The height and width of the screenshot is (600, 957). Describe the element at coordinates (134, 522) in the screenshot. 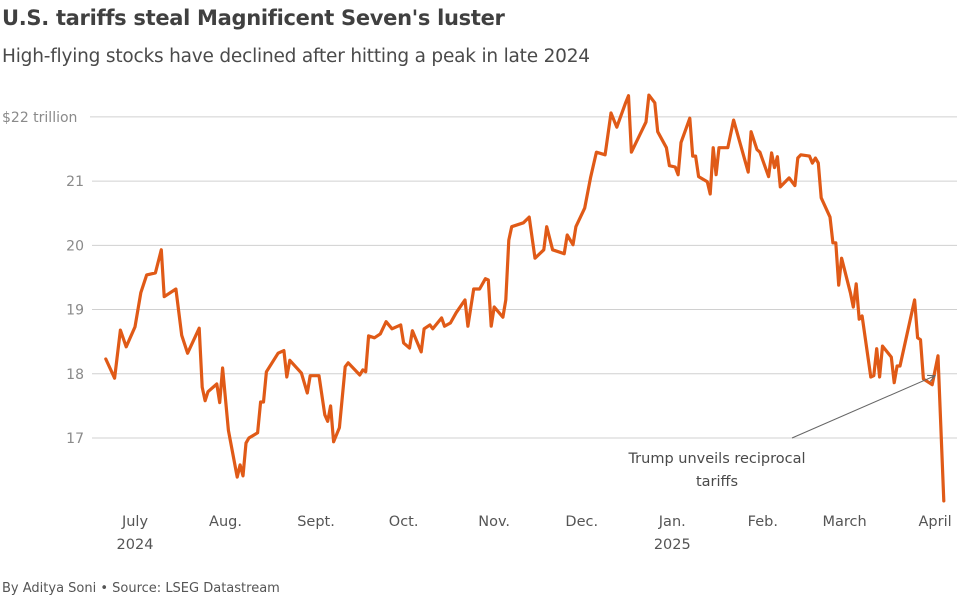

I see `x-tick-label: July` at that location.